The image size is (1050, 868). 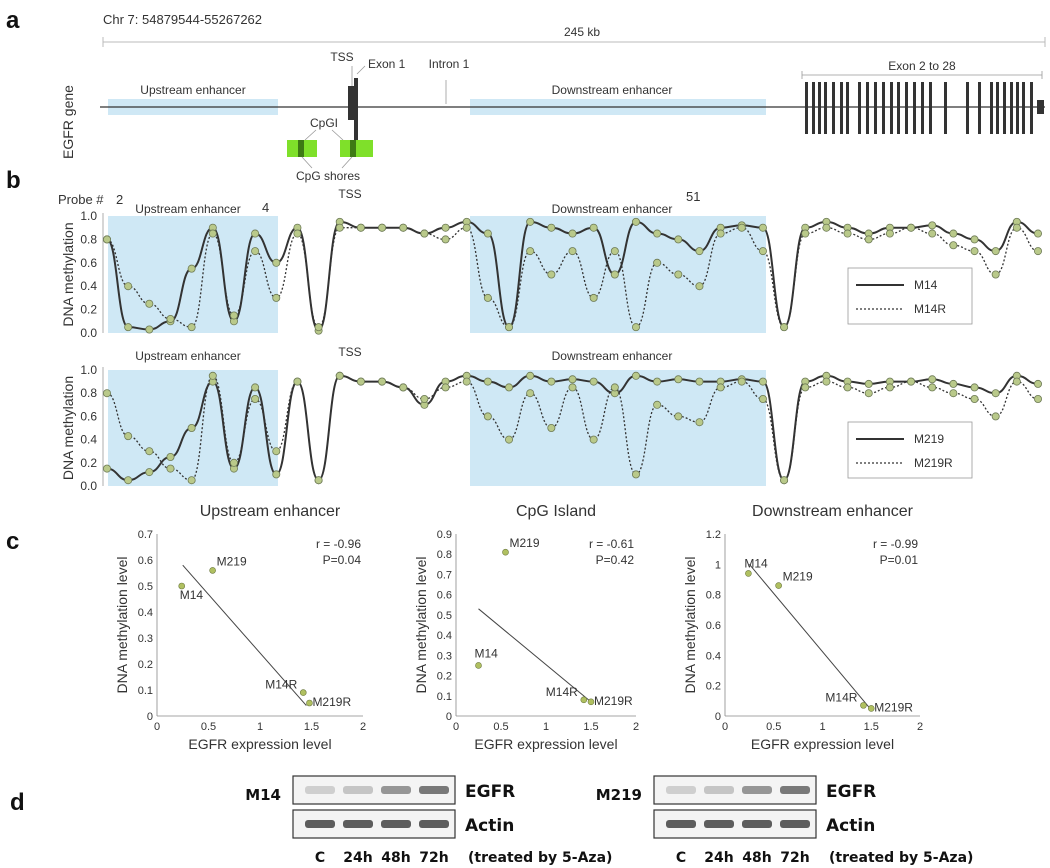 What do you see at coordinates (353, 148) in the screenshot?
I see `cpg-island-core` at bounding box center [353, 148].